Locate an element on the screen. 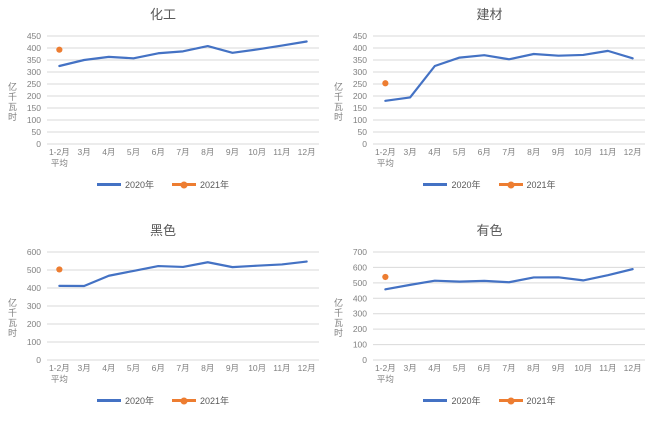 The height and width of the screenshot is (432, 653). chart-title: 建材 is located at coordinates (489, 14).